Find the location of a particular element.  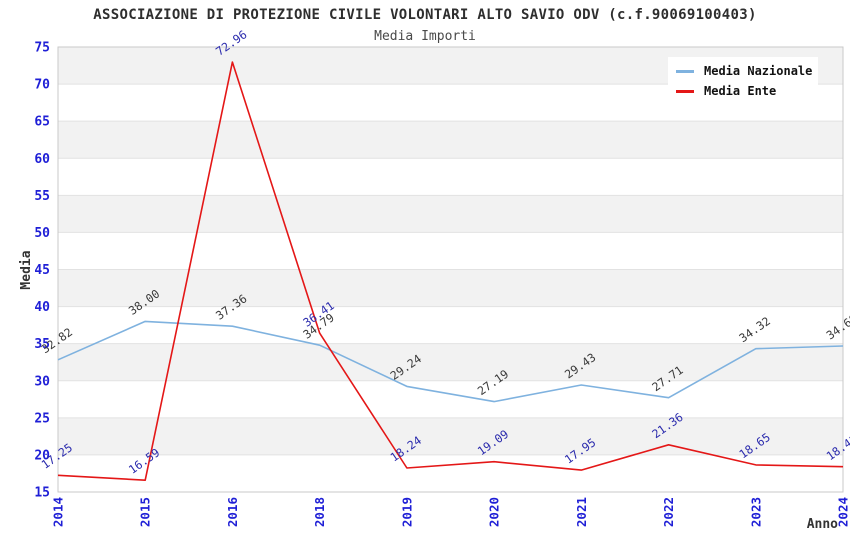

legend-item-media-ente: Media Ente is located at coordinates (743, 91).